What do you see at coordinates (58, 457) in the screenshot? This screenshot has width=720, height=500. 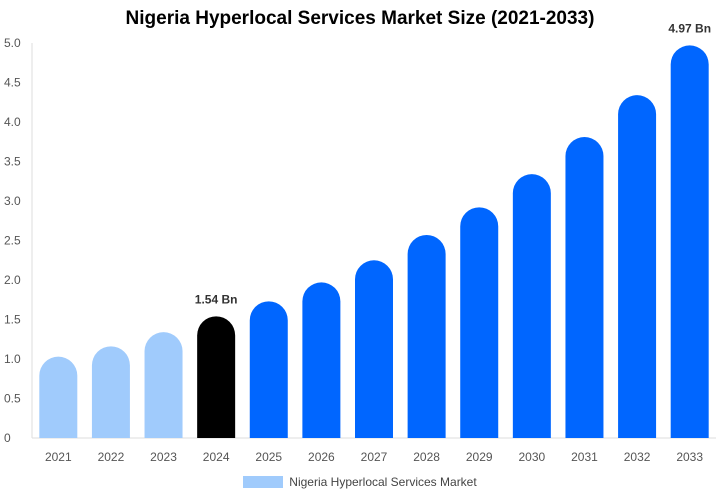 I see `x-tick-label: 2021` at bounding box center [58, 457].